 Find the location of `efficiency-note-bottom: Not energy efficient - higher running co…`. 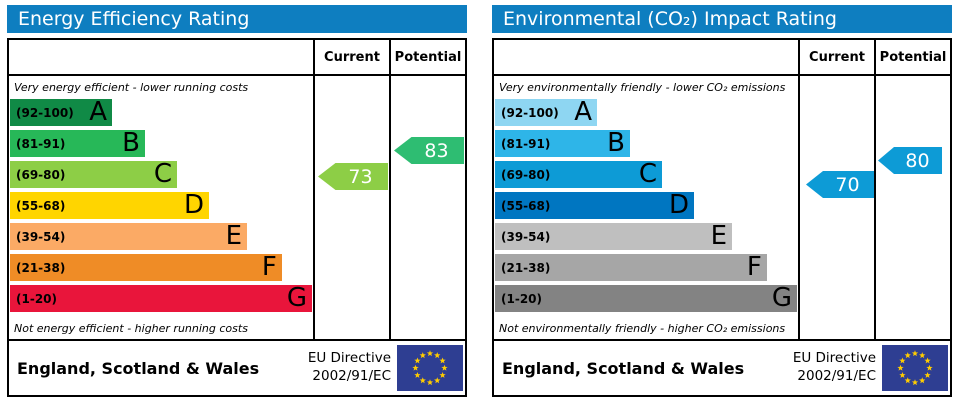

efficiency-note-bottom: Not energy efficient - higher running co… is located at coordinates (131, 328).